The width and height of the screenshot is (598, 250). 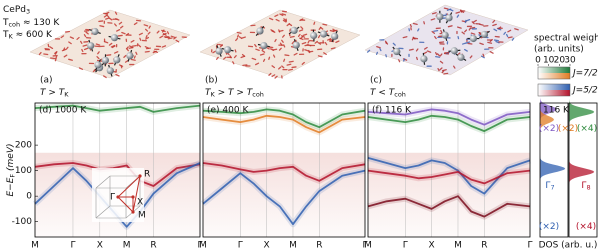 What do you see at coordinates (560, 61) in the screenshot?
I see `colorbar-tick-label: 20` at bounding box center [560, 61].